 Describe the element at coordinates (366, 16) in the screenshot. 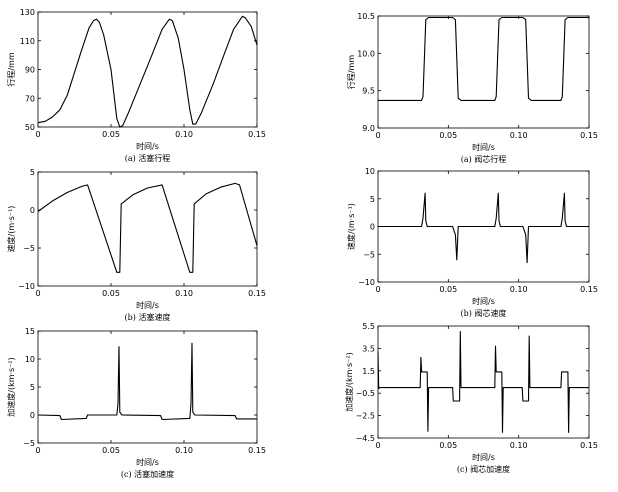

I see `y-tick-label: 10.5` at that location.